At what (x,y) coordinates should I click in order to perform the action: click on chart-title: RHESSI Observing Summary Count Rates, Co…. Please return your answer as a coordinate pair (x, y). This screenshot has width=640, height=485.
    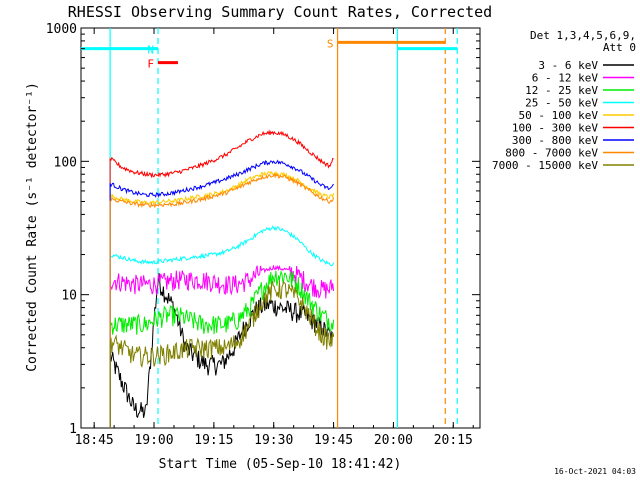
    Looking at the image, I should click on (280, 12).